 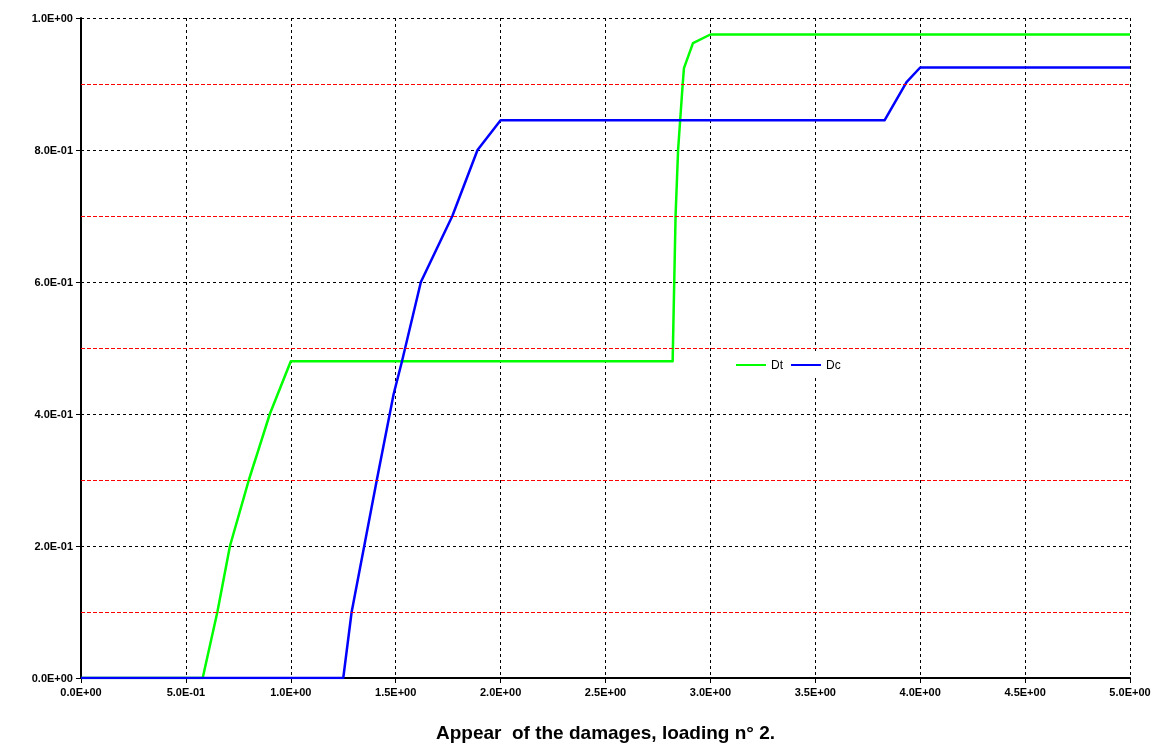 I want to click on x-tick-label: 4.5E+00, so click(x=1025, y=691).